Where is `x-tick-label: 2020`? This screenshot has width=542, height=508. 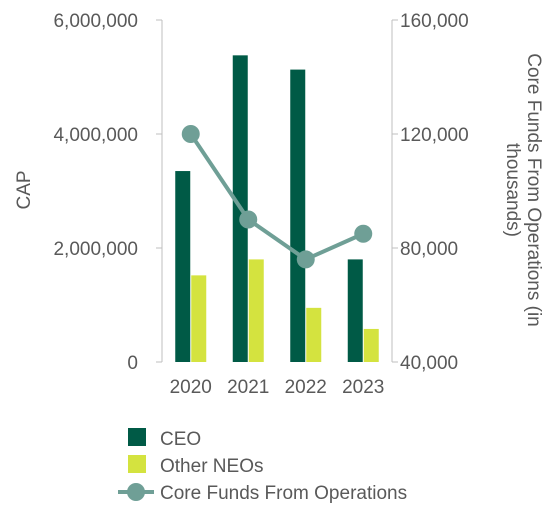
x-tick-label: 2020 is located at coordinates (191, 387).